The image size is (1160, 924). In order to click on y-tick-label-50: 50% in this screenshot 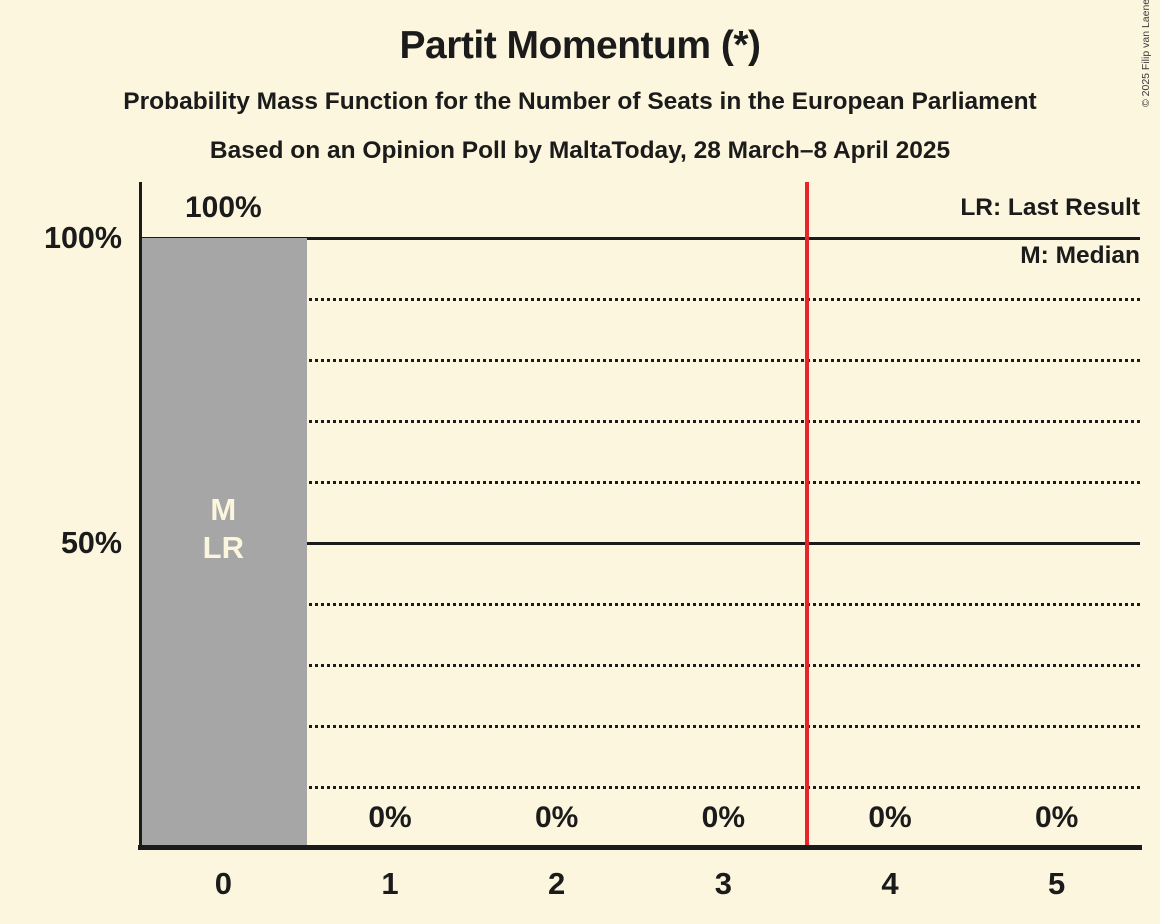, I will do `click(91, 543)`.